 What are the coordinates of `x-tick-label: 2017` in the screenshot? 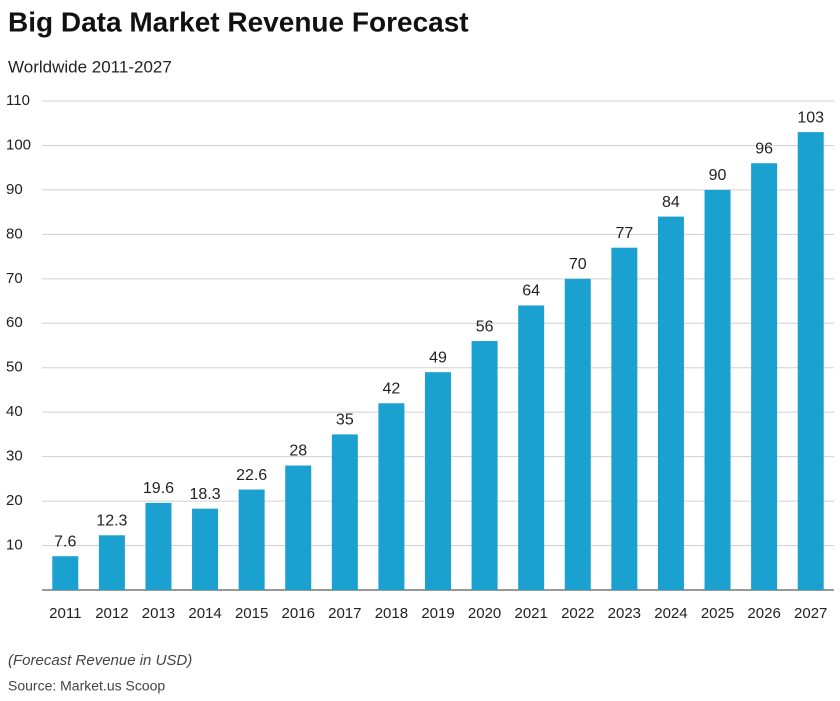 It's located at (344, 613).